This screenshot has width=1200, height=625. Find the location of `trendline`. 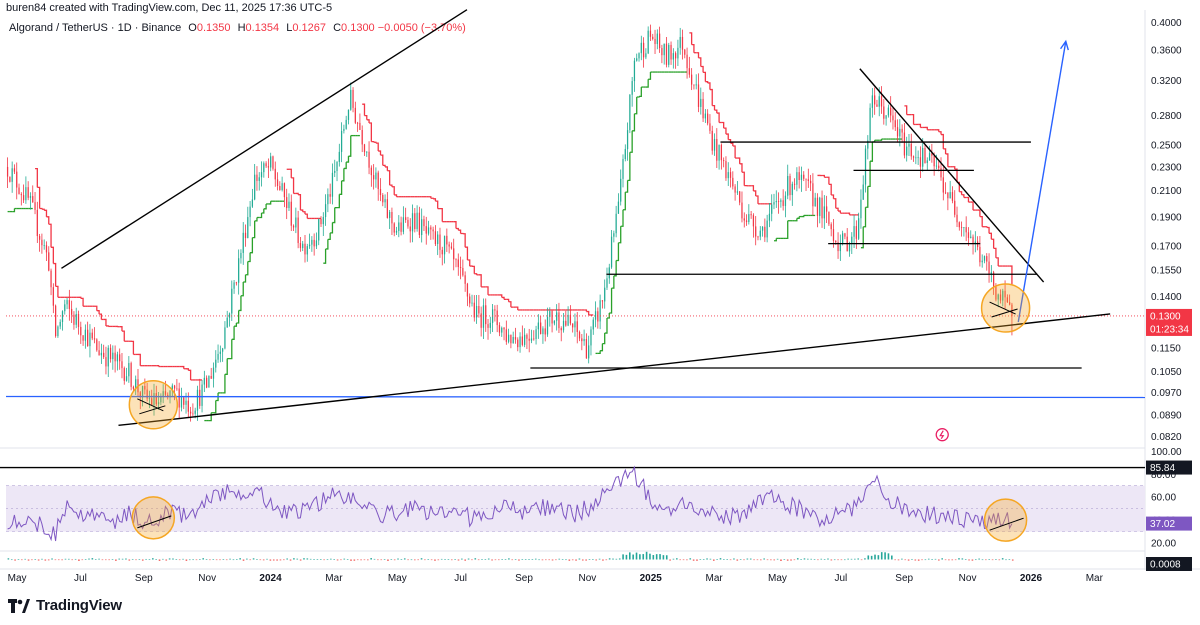

trendline is located at coordinates (952, 175).